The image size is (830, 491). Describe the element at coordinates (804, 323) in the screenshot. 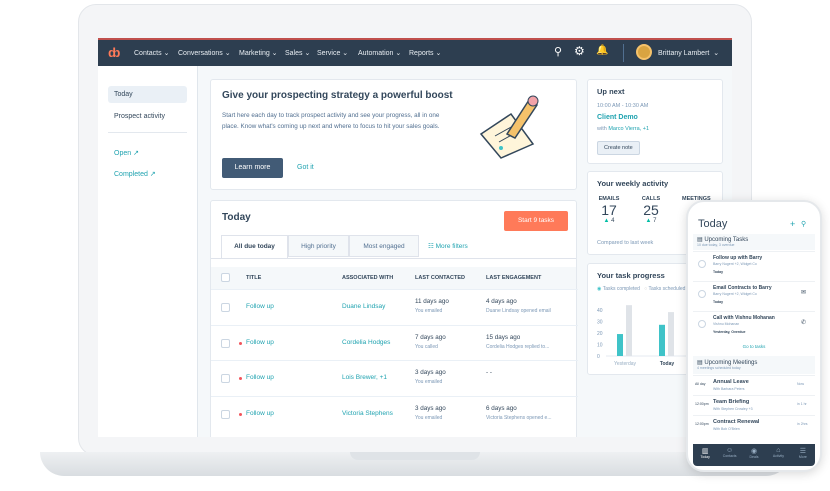

I see `phone-icon: ✆` at that location.